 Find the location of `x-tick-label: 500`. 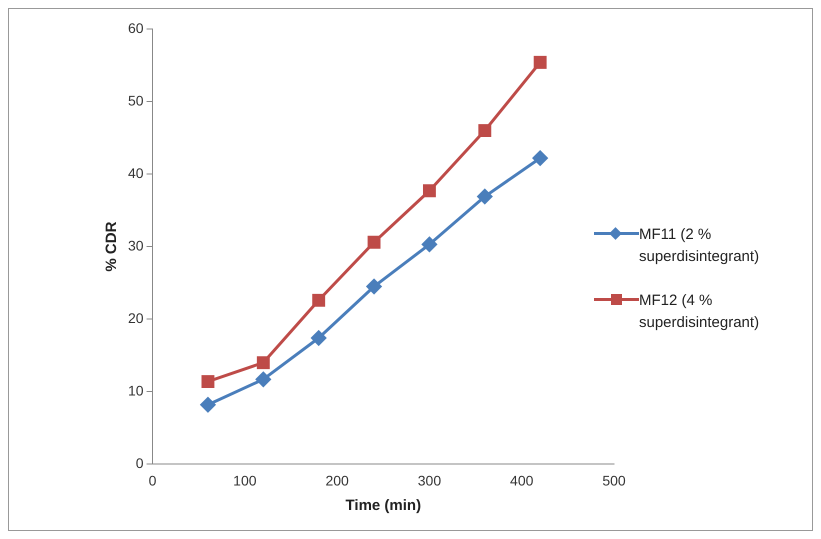

x-tick-label: 500 is located at coordinates (614, 480).